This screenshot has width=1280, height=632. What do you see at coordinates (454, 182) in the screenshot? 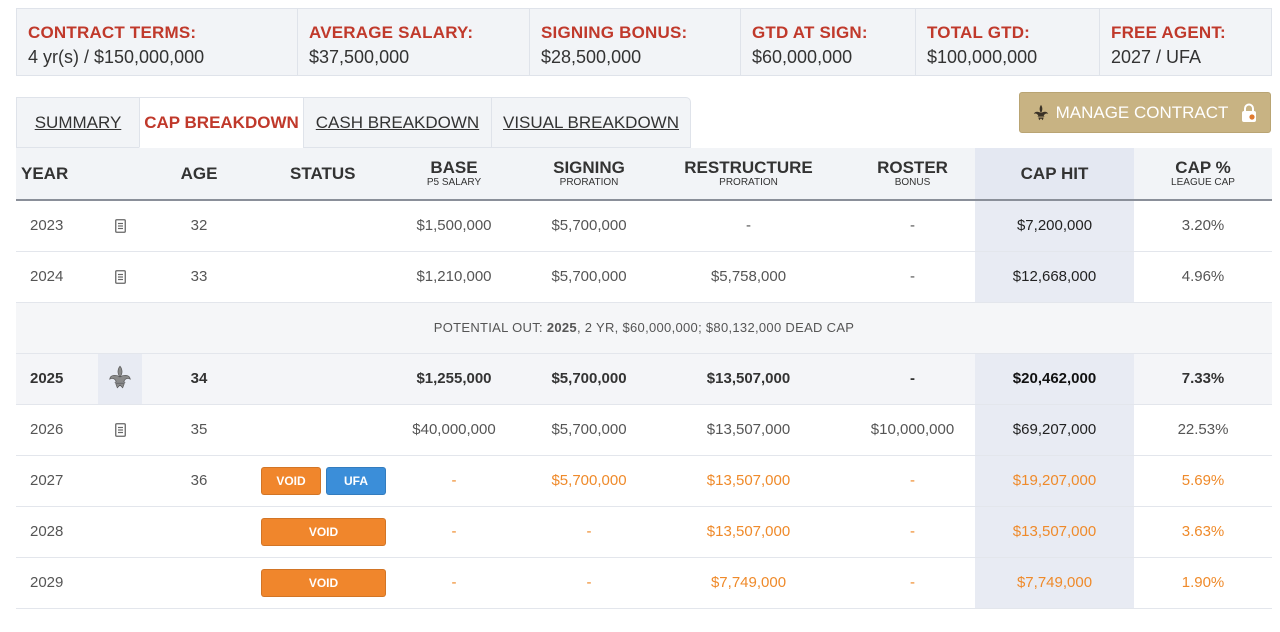
I see `header-base-sub: P5 SALARY` at bounding box center [454, 182].